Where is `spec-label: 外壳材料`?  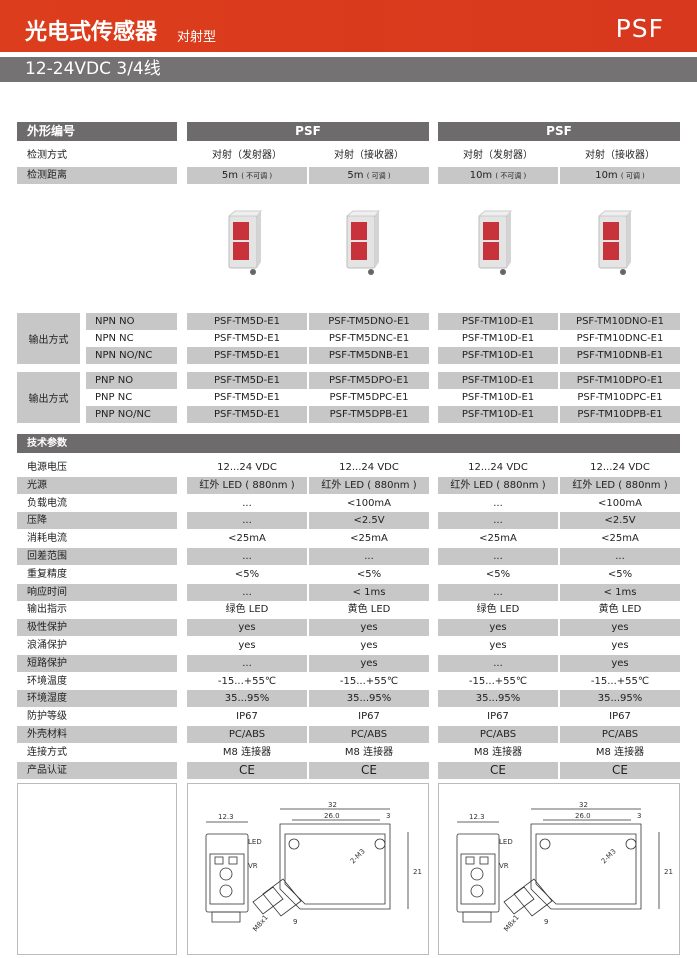
spec-label: 外壳材料 is located at coordinates (97, 734).